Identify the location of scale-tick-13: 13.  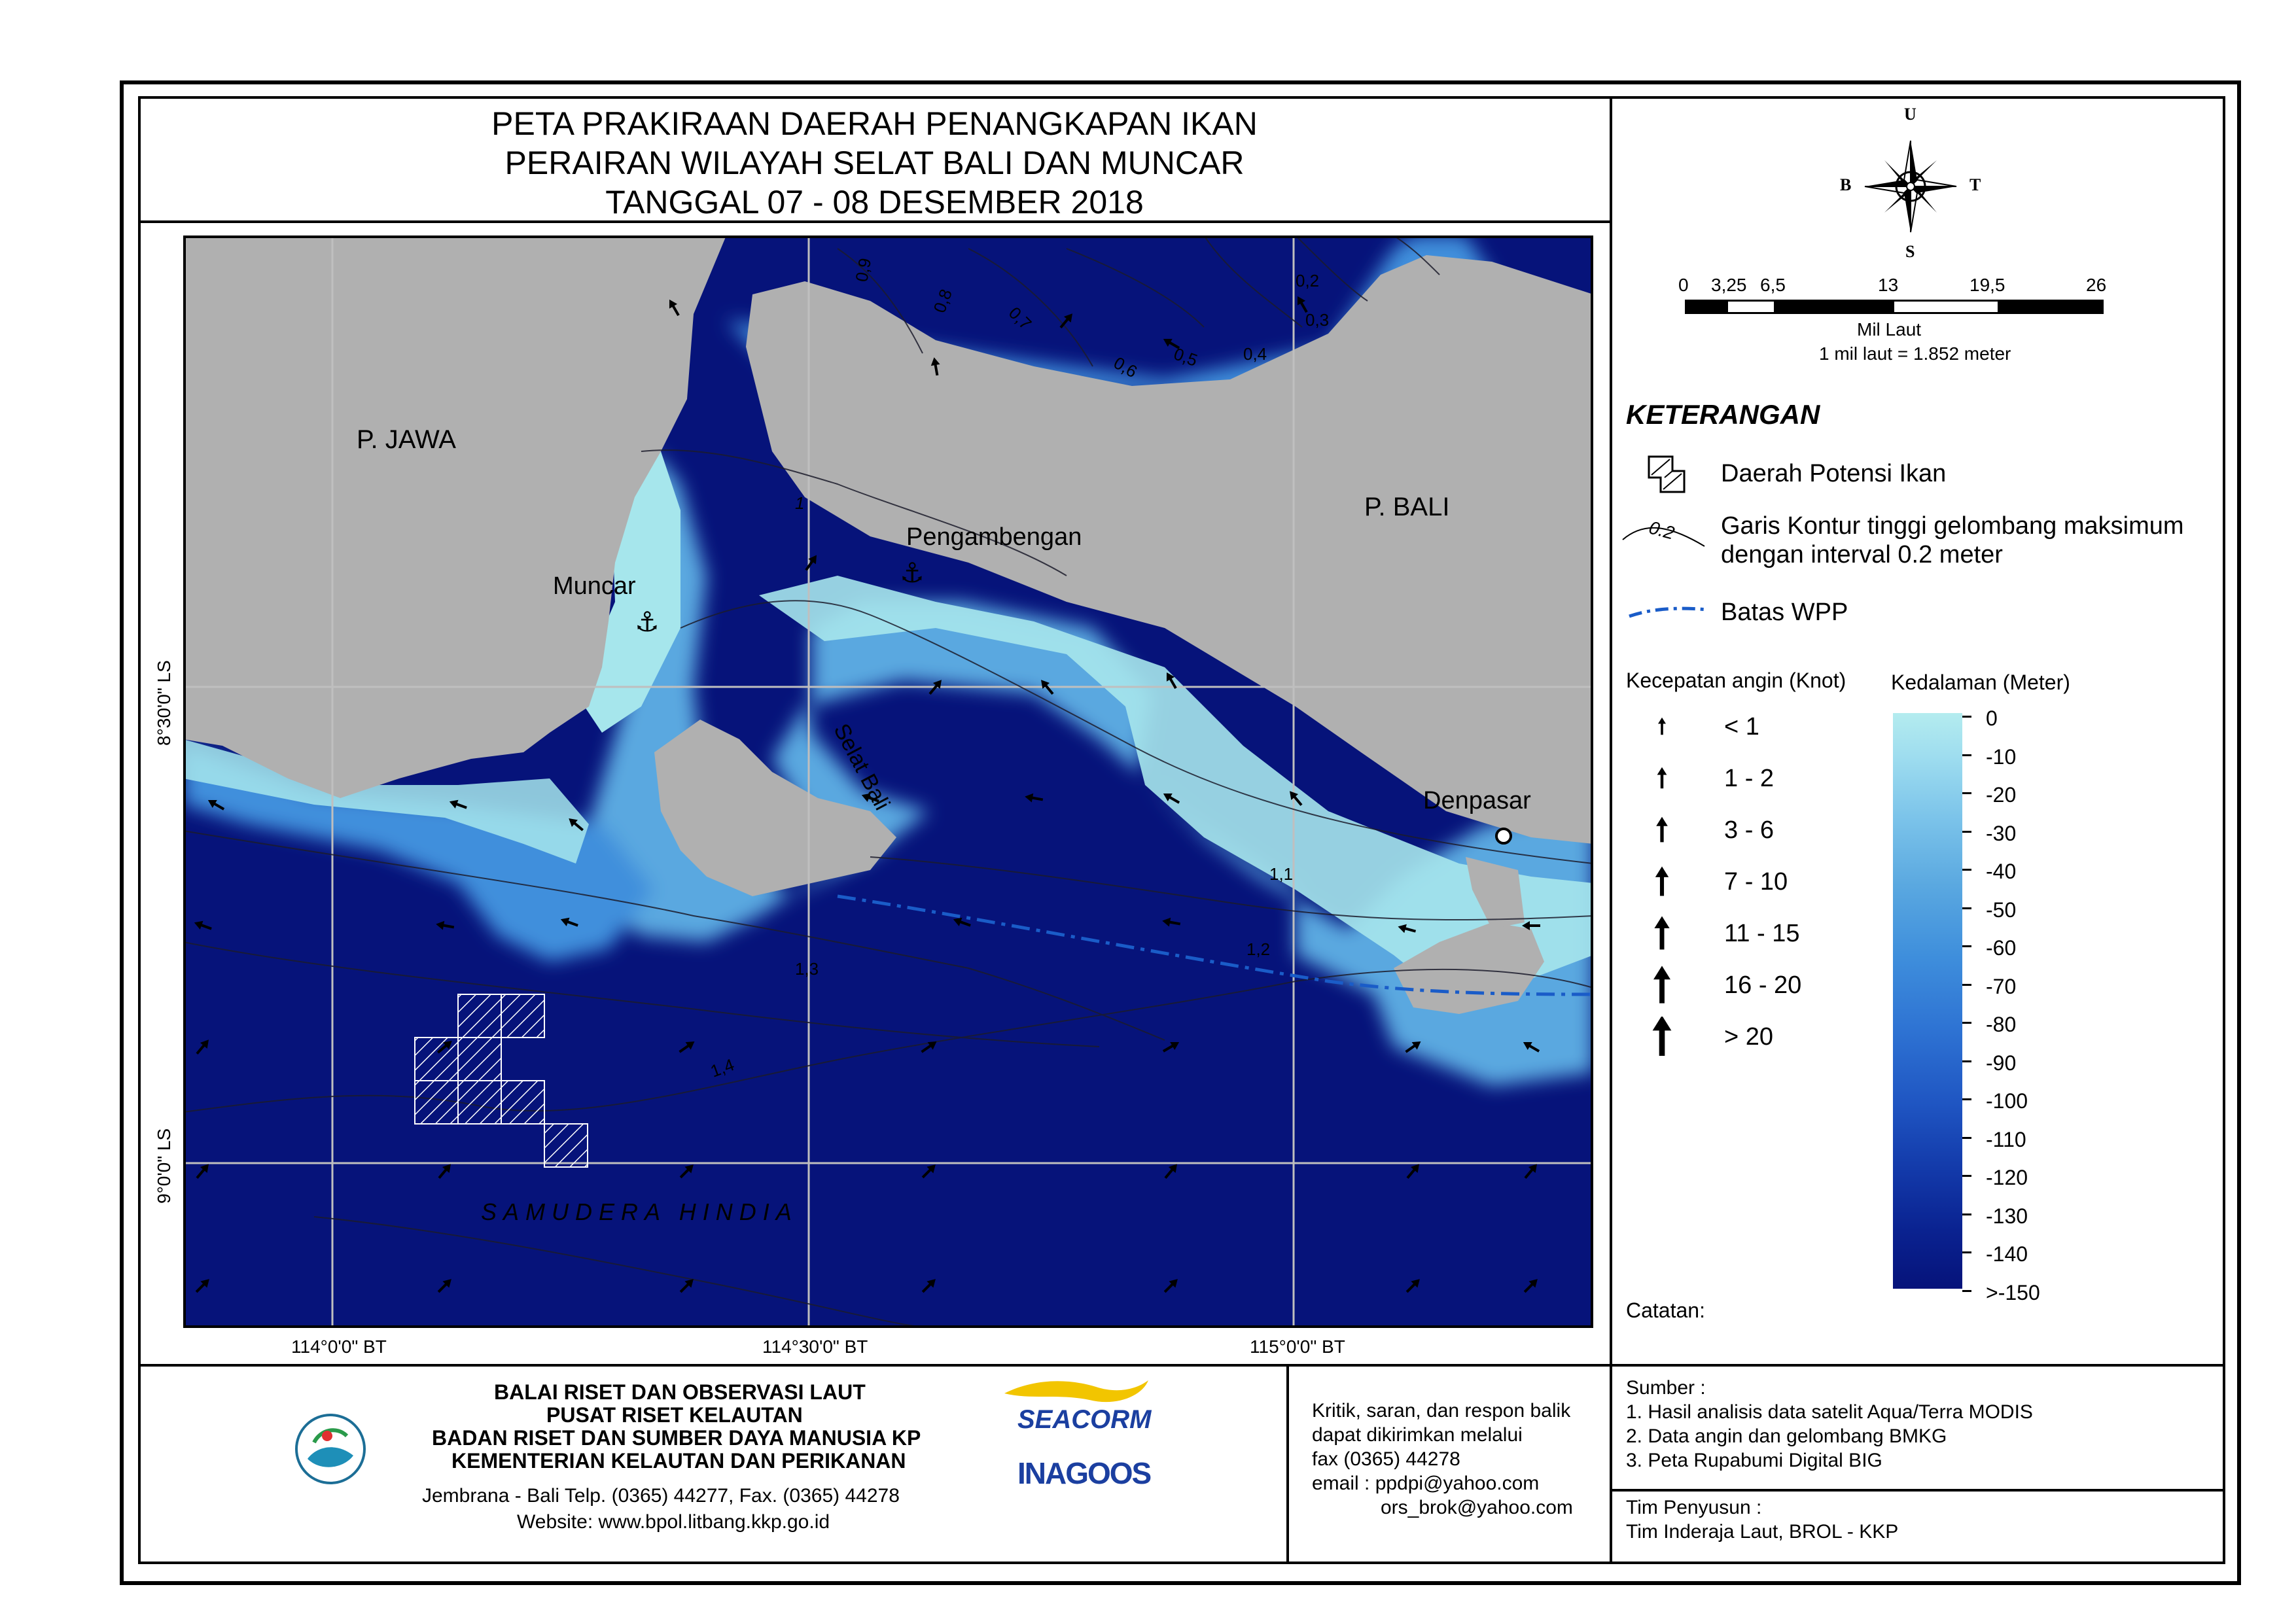
(1888, 285).